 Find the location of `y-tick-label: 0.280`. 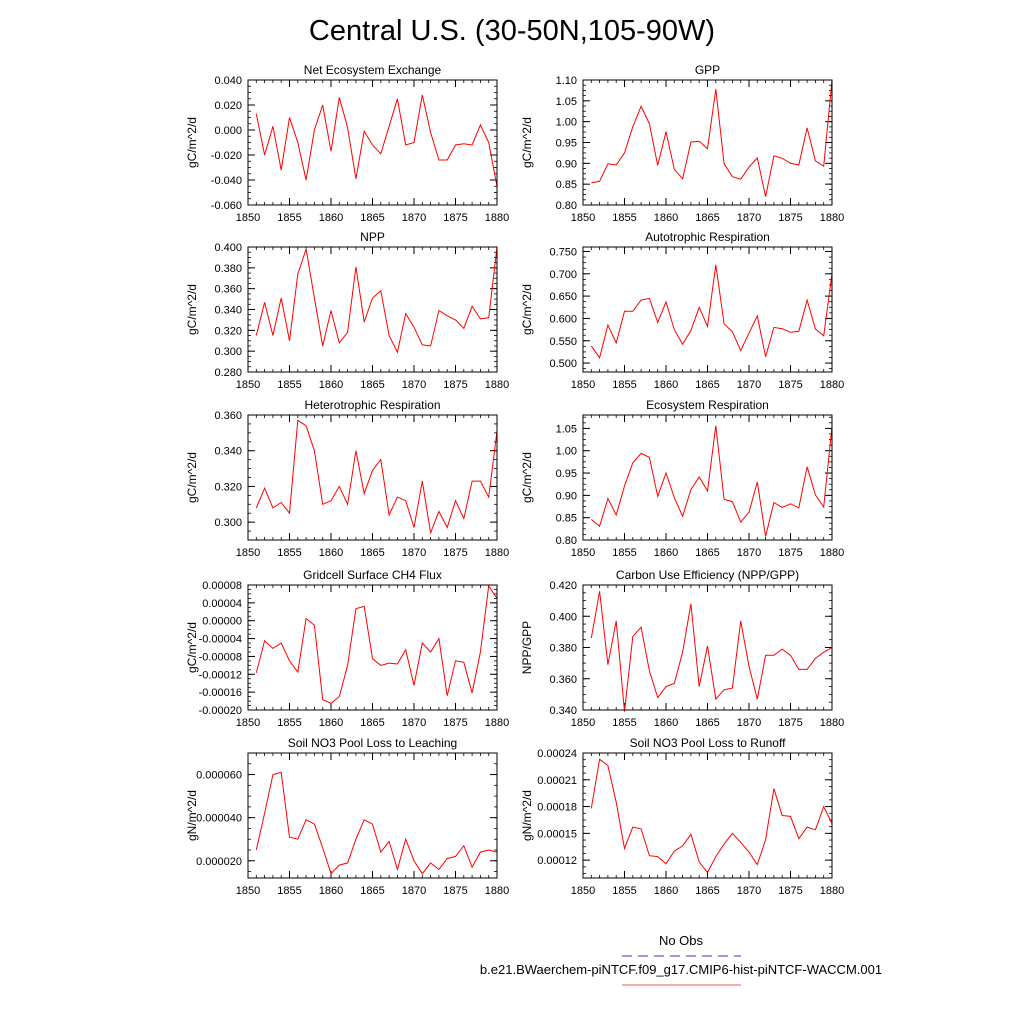

y-tick-label: 0.280 is located at coordinates (228, 373).